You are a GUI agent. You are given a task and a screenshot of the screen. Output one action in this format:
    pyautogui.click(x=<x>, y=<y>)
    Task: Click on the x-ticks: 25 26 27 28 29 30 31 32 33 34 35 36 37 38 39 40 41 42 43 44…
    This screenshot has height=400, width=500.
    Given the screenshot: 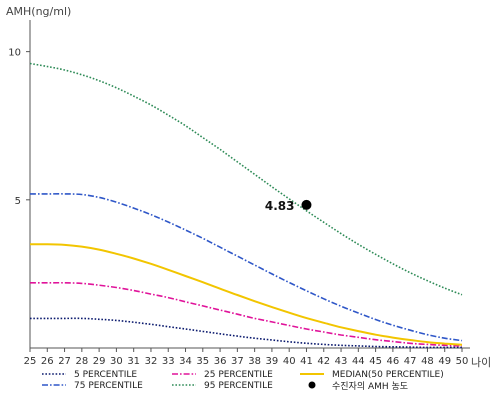 What is the action you would take?
    pyautogui.click(x=246, y=357)
    